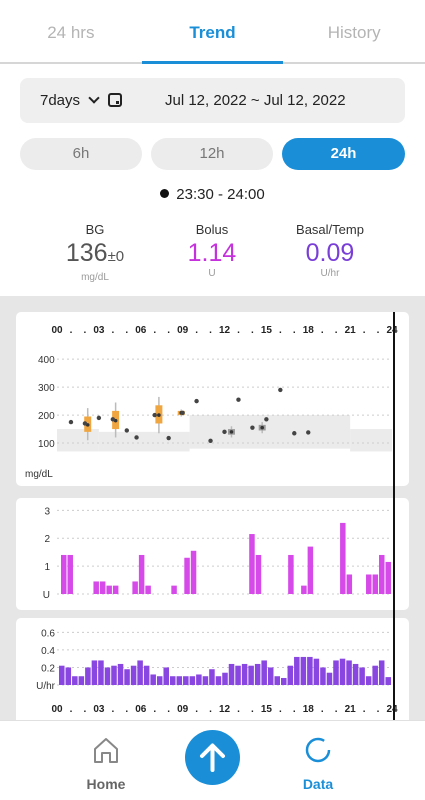 The height and width of the screenshot is (800, 425). What do you see at coordinates (231, 432) in the screenshot?
I see `bg-box-median` at bounding box center [231, 432].